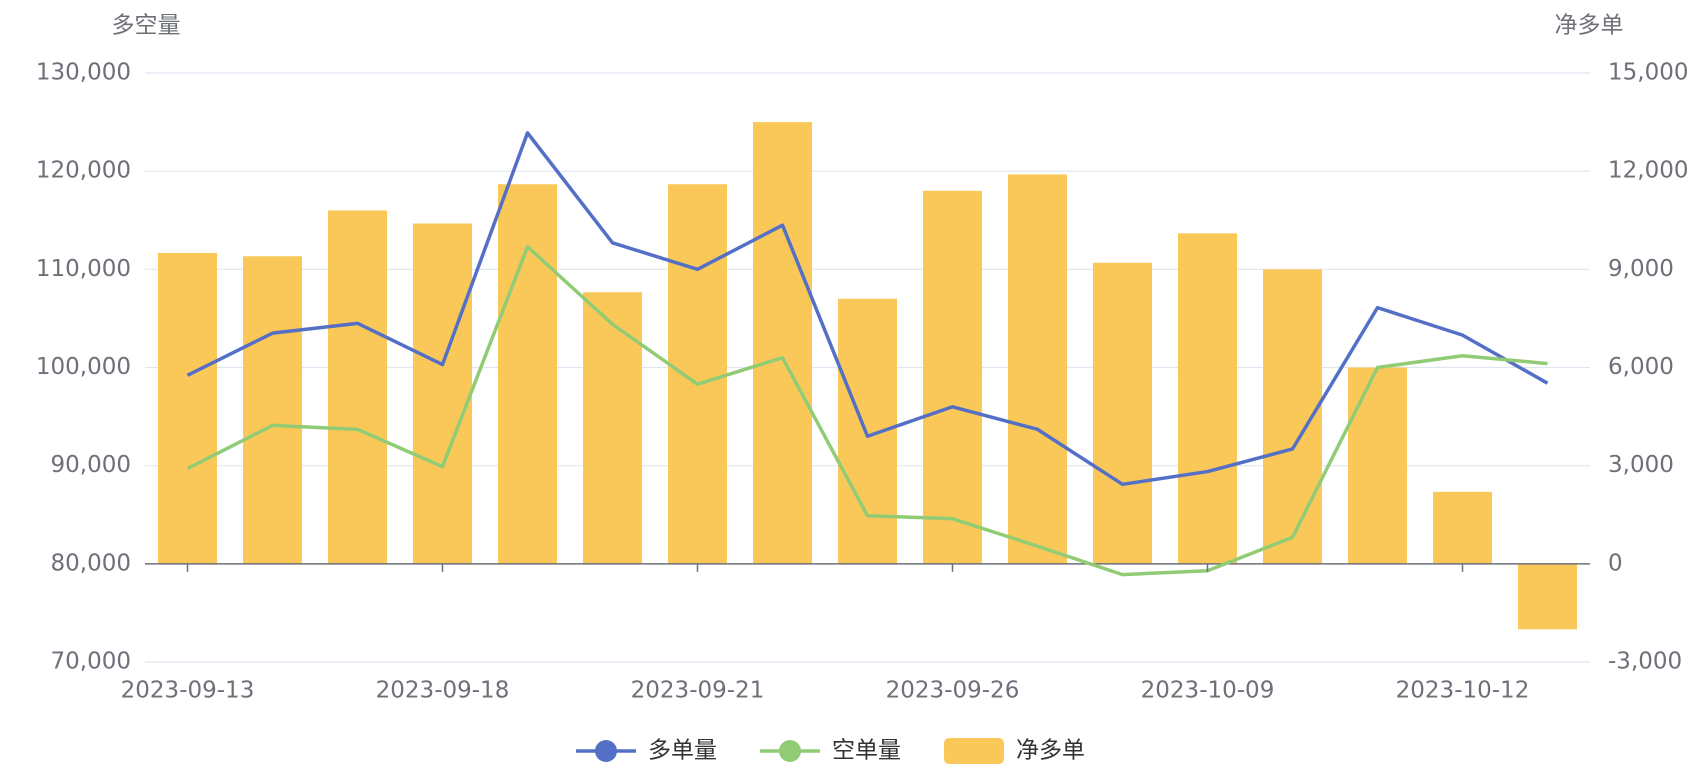 Image resolution: width=1704 pixels, height=764 pixels. I want to click on x-tick-label: 2023-09-13, so click(188, 691).